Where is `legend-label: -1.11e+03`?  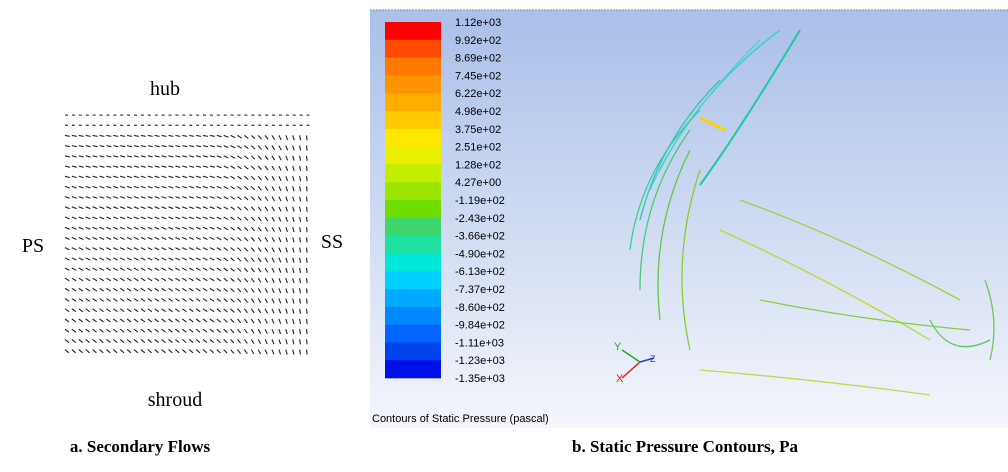 legend-label: -1.11e+03 is located at coordinates (479, 343).